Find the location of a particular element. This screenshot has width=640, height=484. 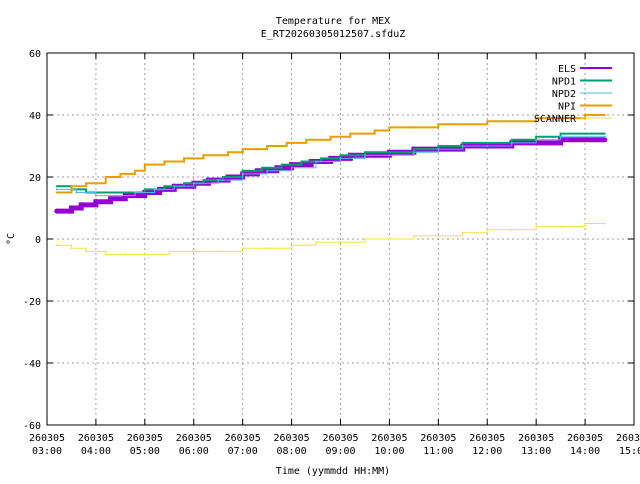

x-tick-label-time: 09:00 is located at coordinates (340, 451).